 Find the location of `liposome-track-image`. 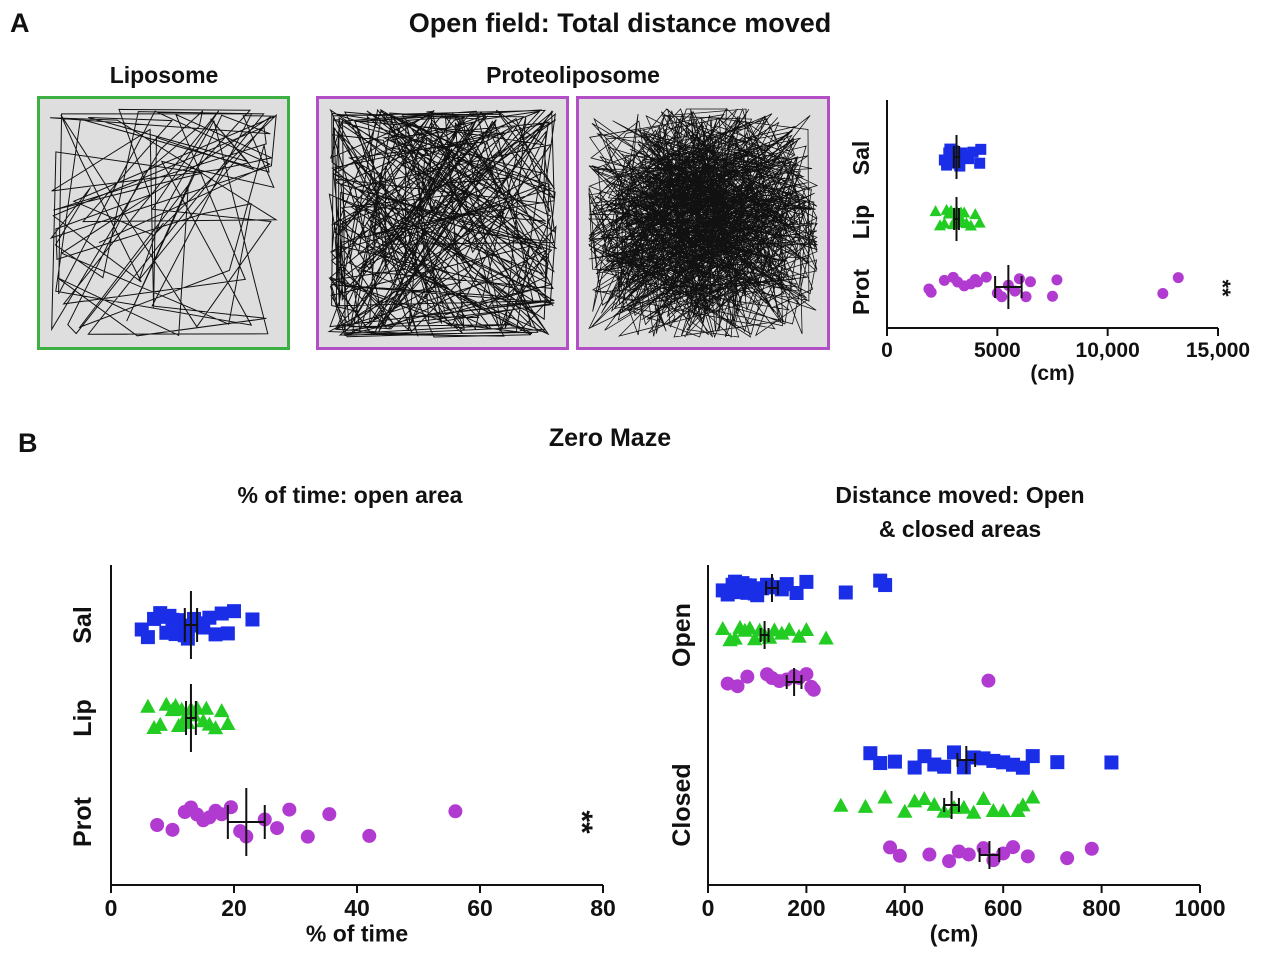

liposome-track-image is located at coordinates (163, 223).